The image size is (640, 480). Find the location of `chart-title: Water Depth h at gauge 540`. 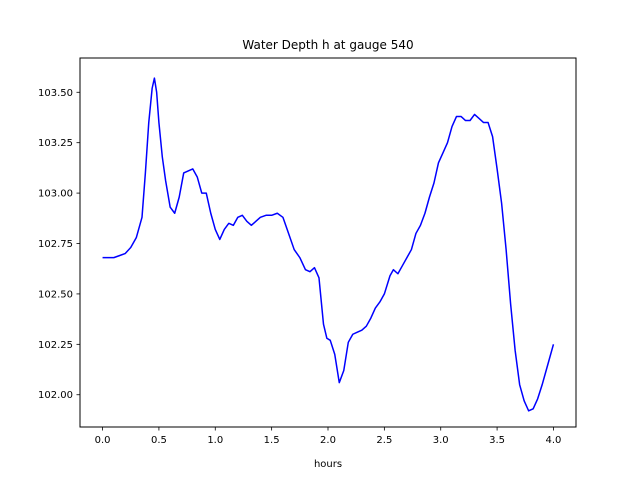

chart-title: Water Depth h at gauge 540 is located at coordinates (327, 45).